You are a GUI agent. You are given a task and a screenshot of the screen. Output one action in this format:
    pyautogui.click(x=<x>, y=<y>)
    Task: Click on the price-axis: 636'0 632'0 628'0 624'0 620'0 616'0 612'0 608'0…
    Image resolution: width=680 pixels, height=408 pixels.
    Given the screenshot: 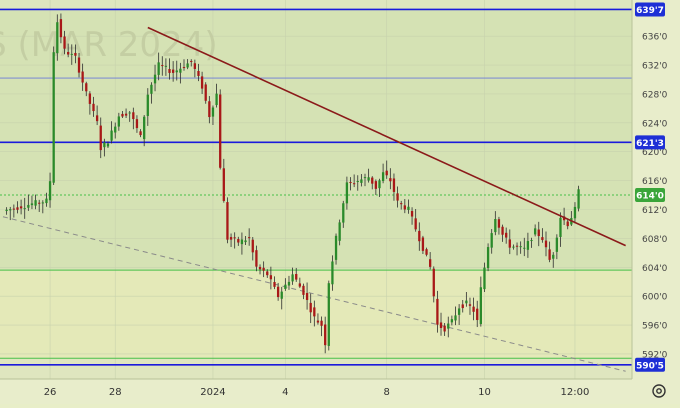 What is the action you would take?
    pyautogui.click(x=655, y=197)
    